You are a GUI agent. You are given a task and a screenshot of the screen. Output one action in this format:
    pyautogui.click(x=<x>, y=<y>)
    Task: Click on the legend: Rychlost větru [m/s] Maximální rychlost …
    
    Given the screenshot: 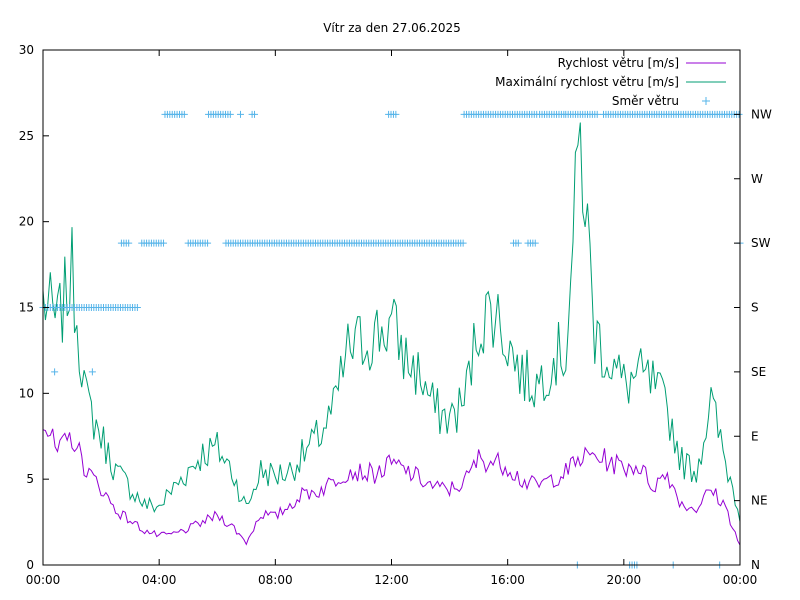 What is the action you would take?
    pyautogui.click(x=610, y=82)
    